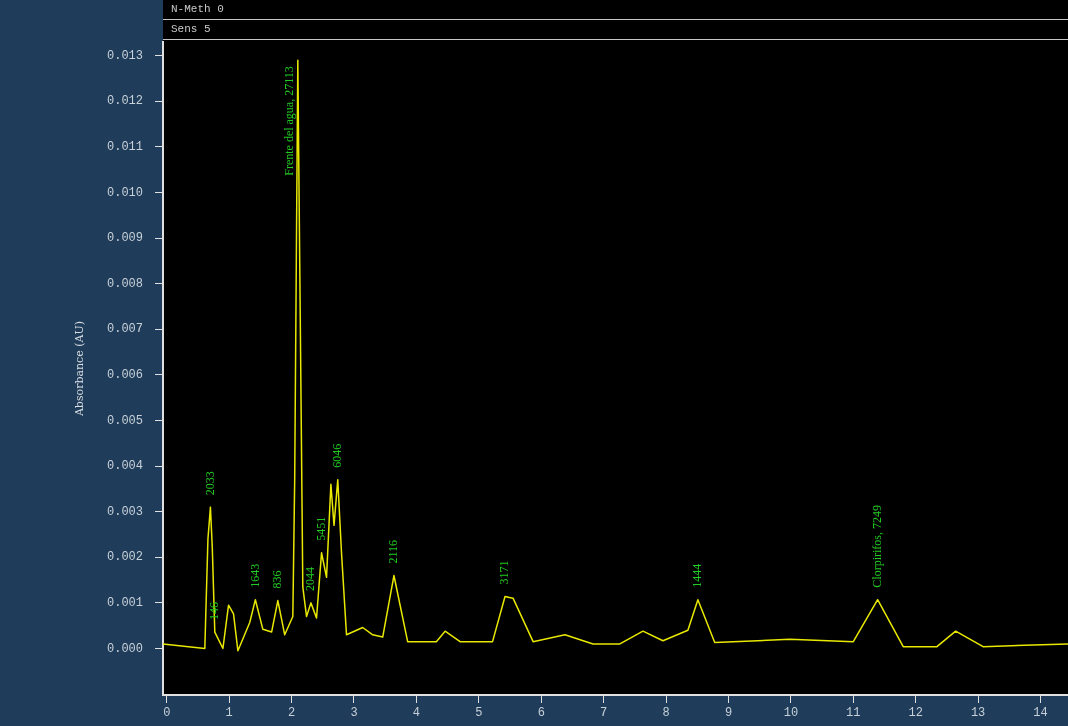  I want to click on x-tick-label: 4, so click(416, 713).